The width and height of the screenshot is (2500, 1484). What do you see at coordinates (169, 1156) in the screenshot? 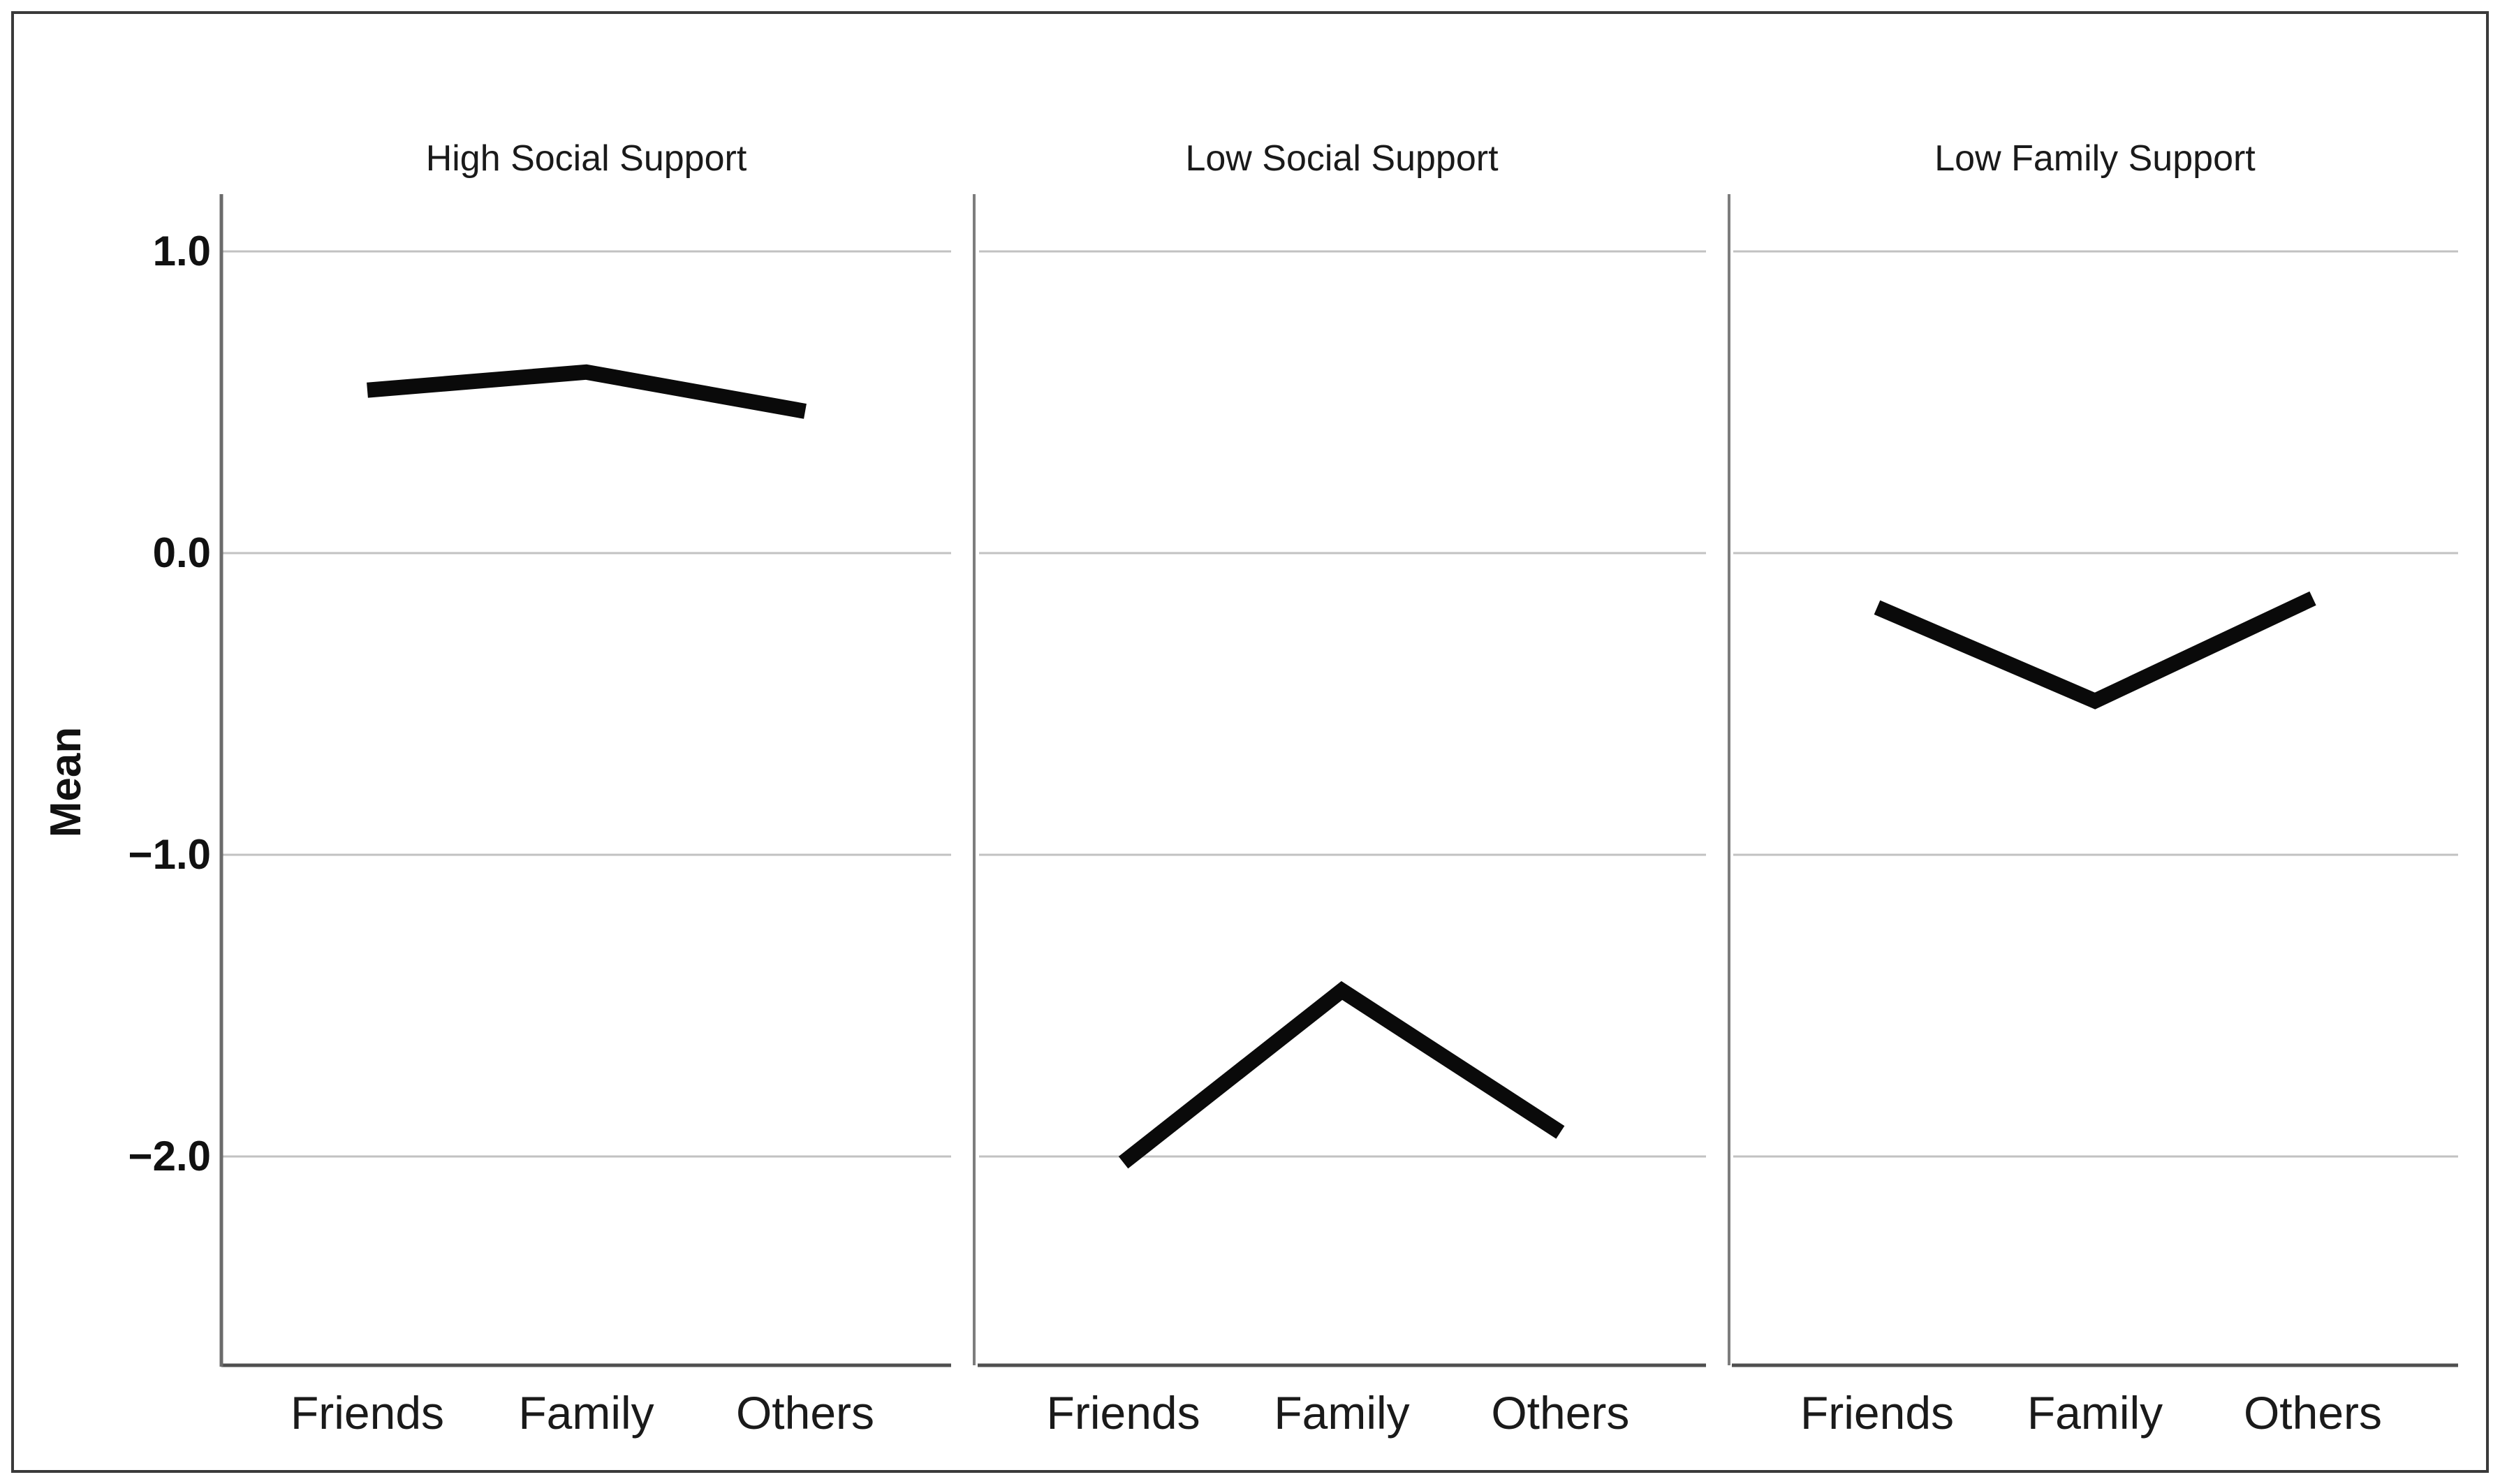
I see `y-tick-label: −2.0` at bounding box center [169, 1156].